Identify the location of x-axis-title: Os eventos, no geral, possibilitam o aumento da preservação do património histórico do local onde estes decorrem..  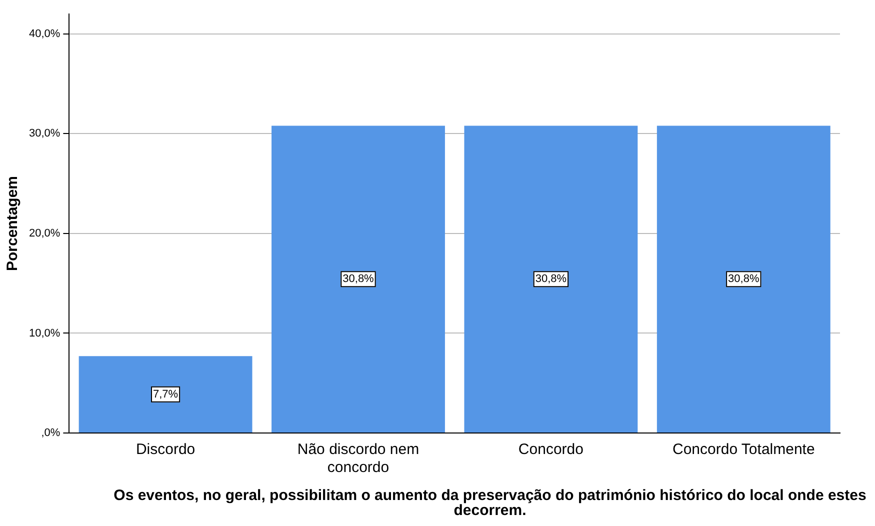
(490, 503).